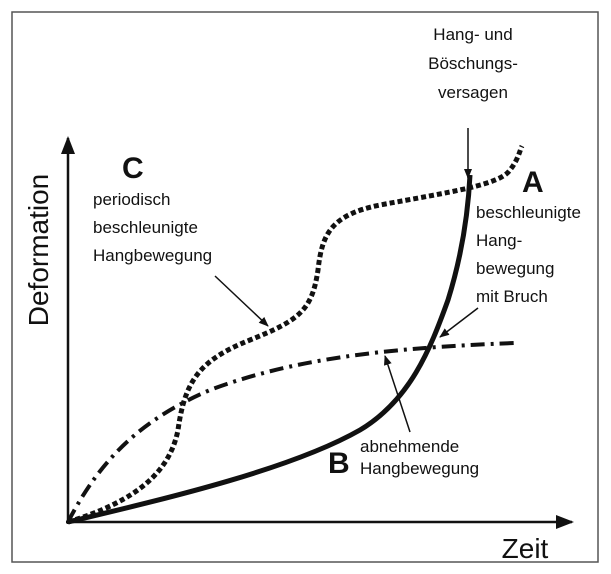 The height and width of the screenshot is (574, 611). I want to click on x-axis-label: Zeit, so click(525, 548).